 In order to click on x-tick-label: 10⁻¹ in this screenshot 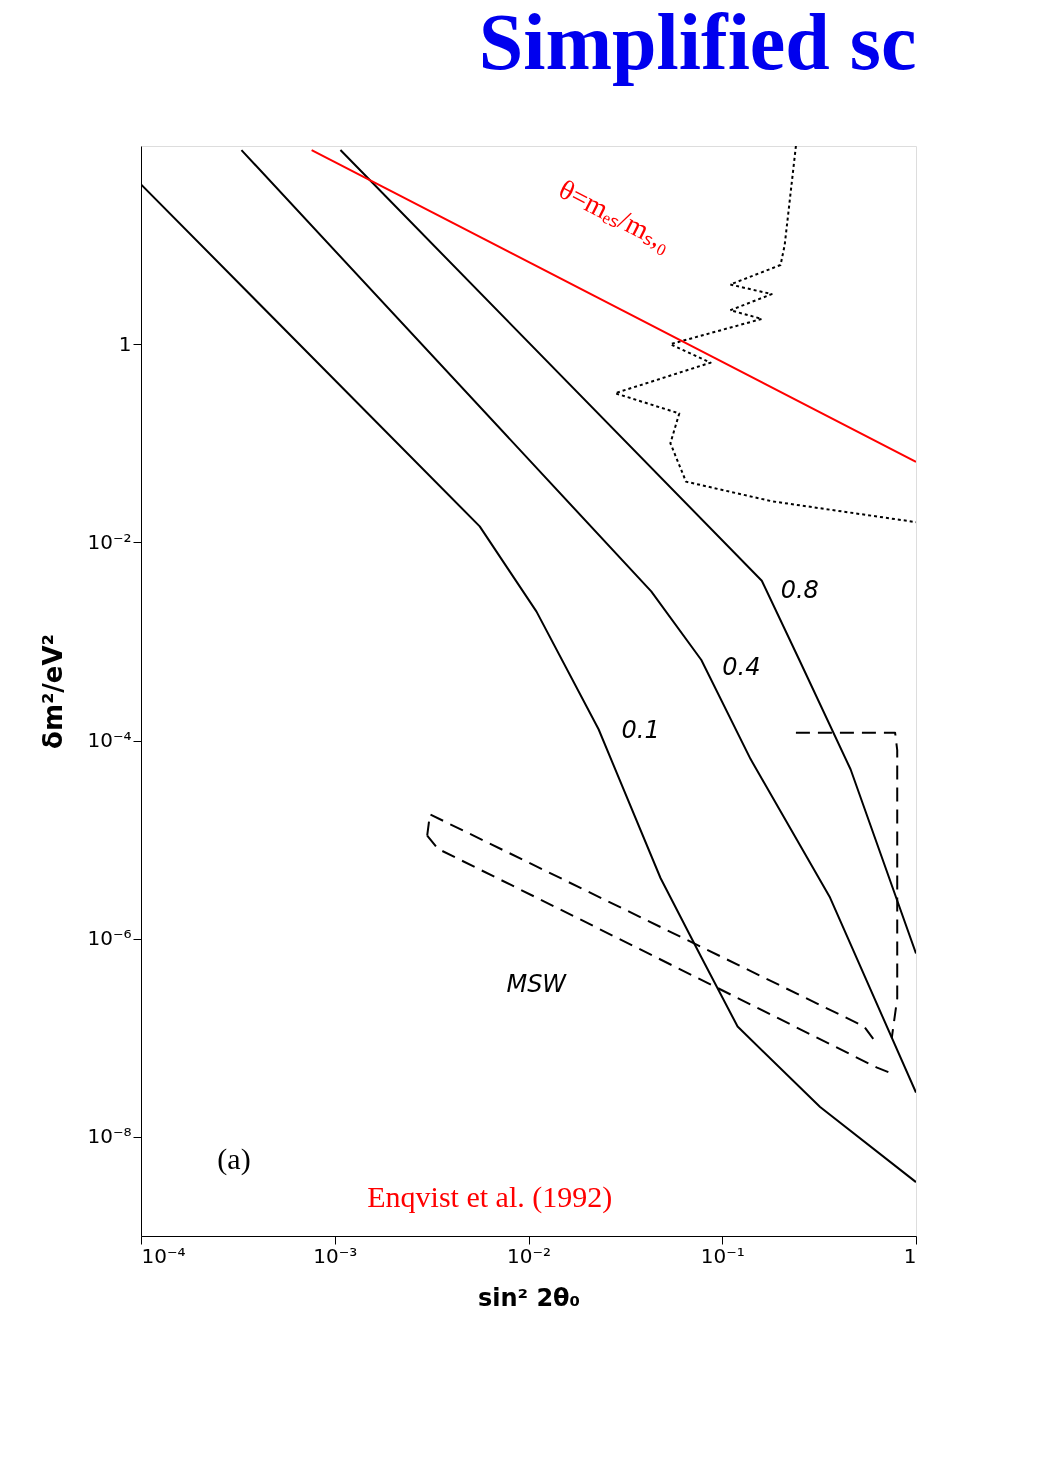, I will do `click(722, 1255)`.